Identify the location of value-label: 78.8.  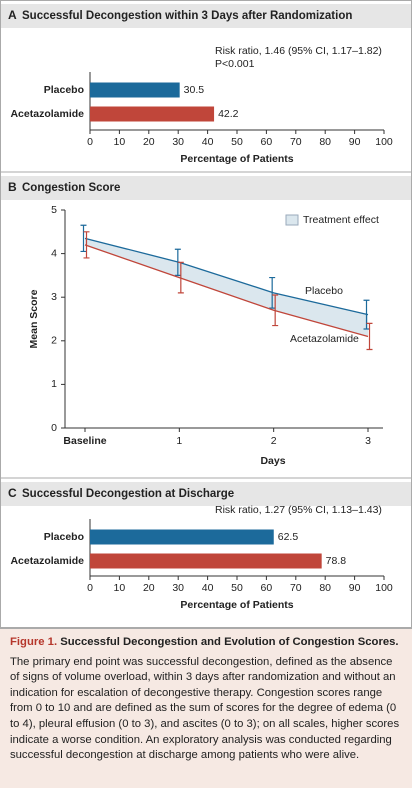
(336, 561).